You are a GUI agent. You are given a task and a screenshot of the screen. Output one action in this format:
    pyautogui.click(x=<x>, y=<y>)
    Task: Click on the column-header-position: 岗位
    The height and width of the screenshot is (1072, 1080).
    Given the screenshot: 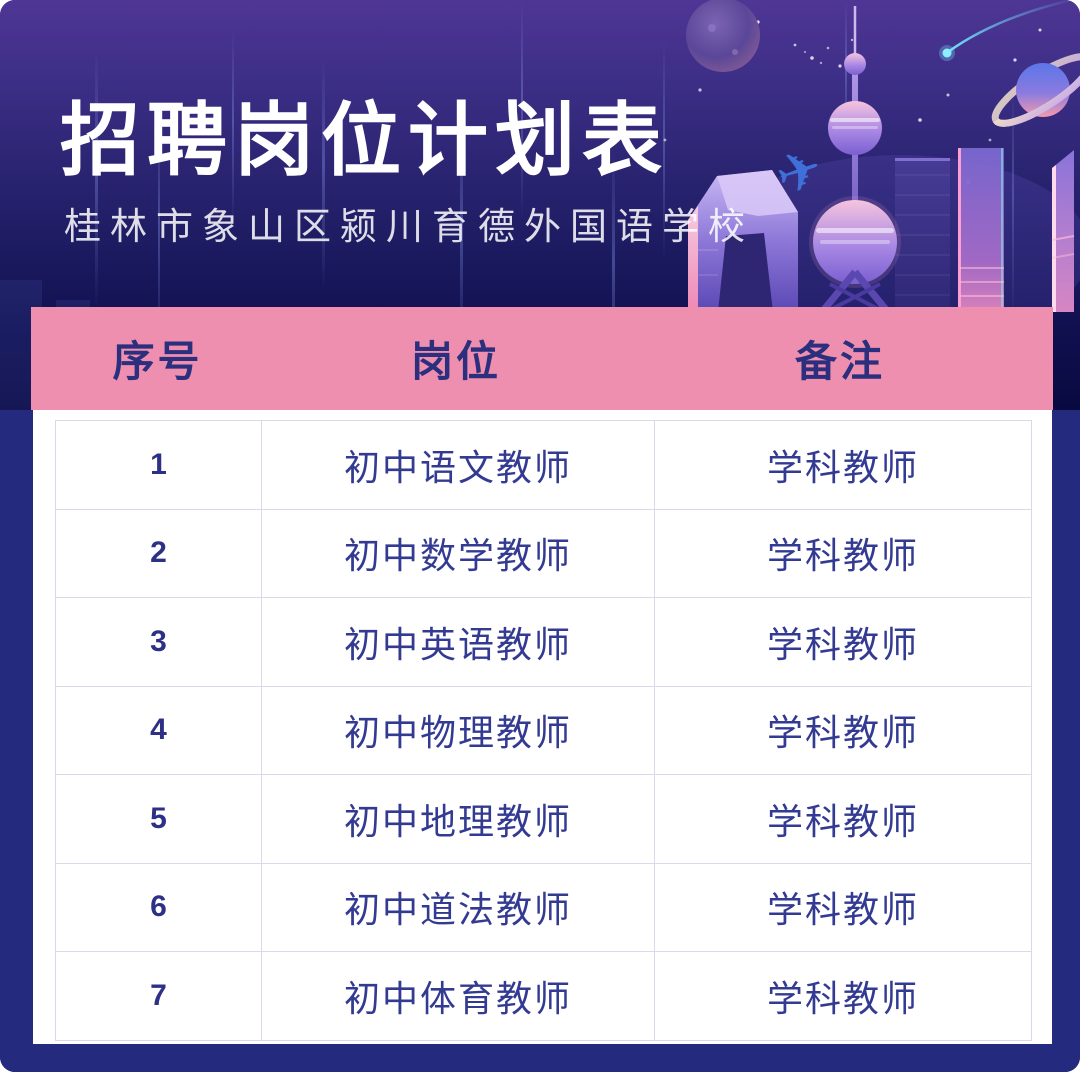 What is the action you would take?
    pyautogui.click(x=455, y=361)
    